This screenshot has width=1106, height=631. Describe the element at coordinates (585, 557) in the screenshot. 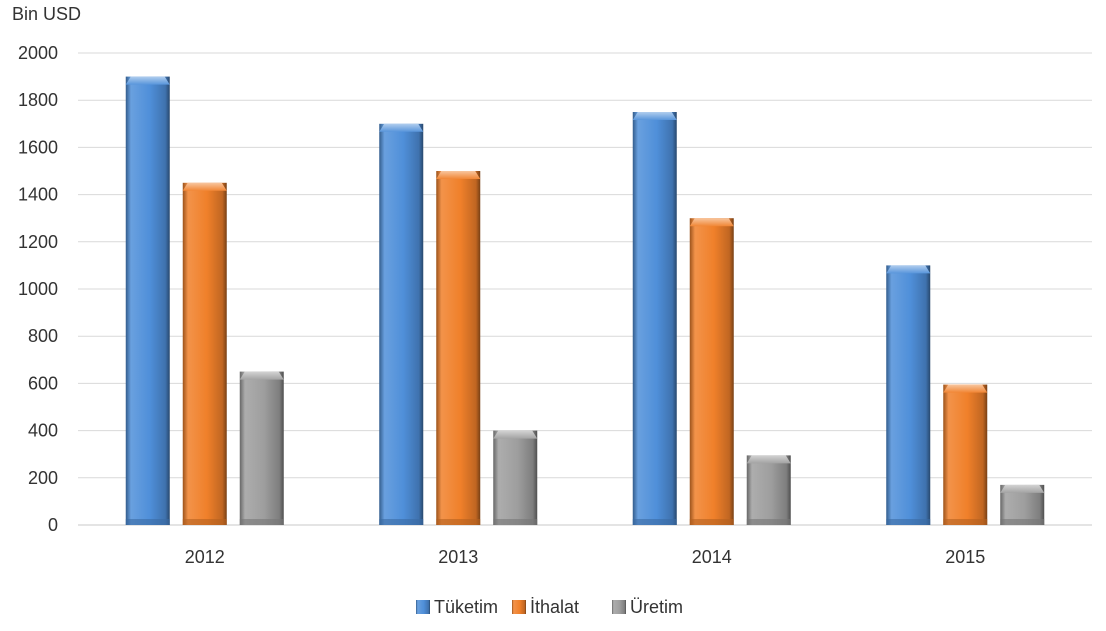

I see `x-tick-labels: 2012 2013 2014 2015` at that location.